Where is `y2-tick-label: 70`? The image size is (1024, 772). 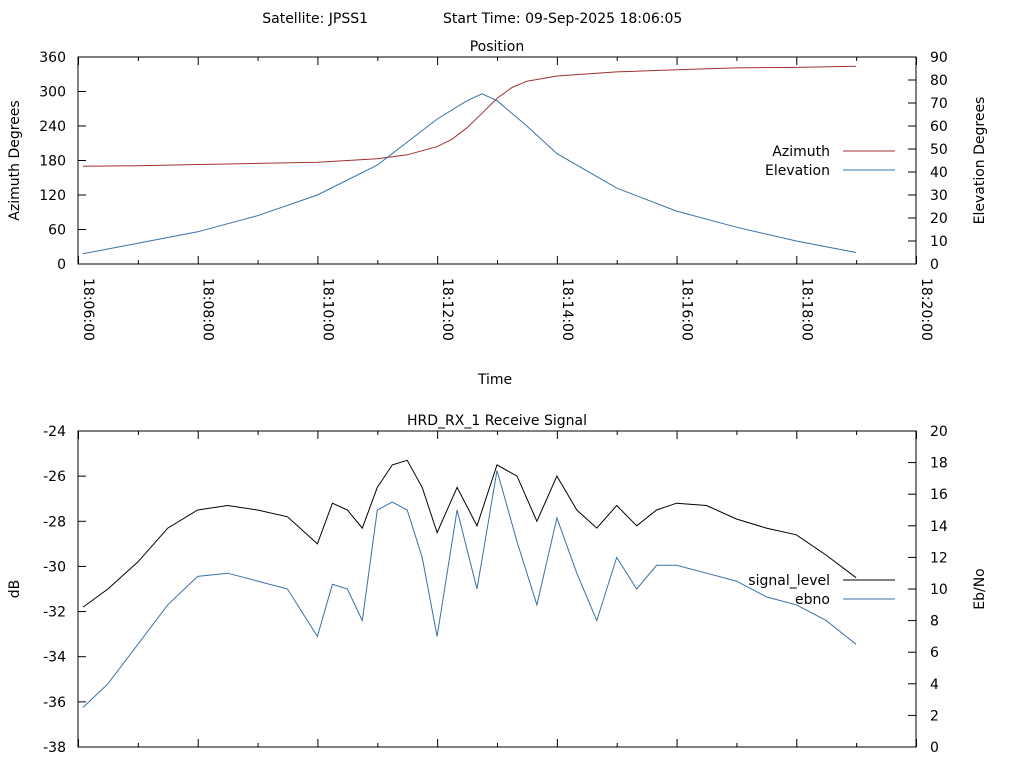
y2-tick-label: 70 is located at coordinates (939, 104).